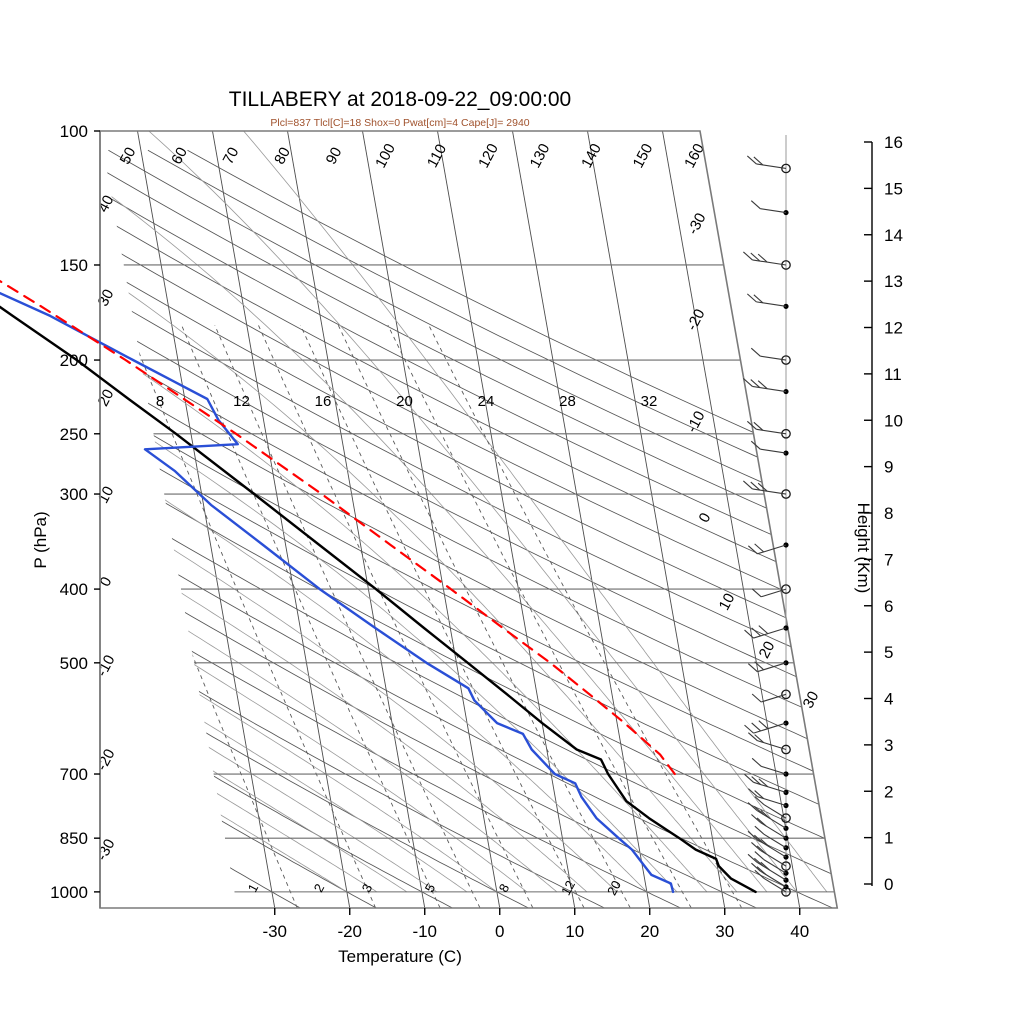 The image size is (1024, 1024). Describe the element at coordinates (400, 99) in the screenshot. I see `page-title: TILLABERY at 2018-09-22_09:00:00` at that location.